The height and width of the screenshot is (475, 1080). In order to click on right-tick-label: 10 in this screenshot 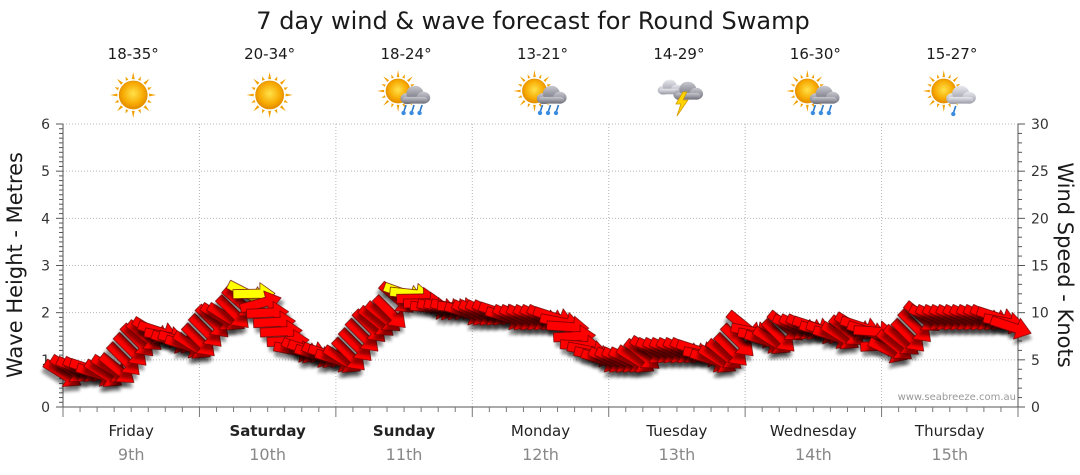, I will do `click(1040, 314)`.